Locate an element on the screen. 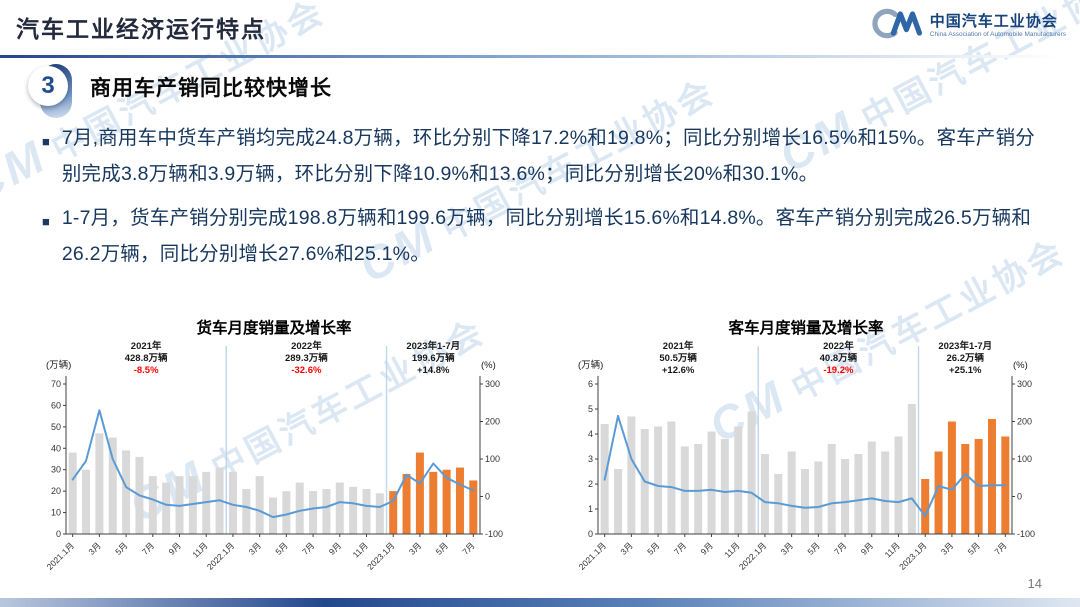 This screenshot has height=607, width=1080. svg-text: 26.2万辆 is located at coordinates (966, 358).